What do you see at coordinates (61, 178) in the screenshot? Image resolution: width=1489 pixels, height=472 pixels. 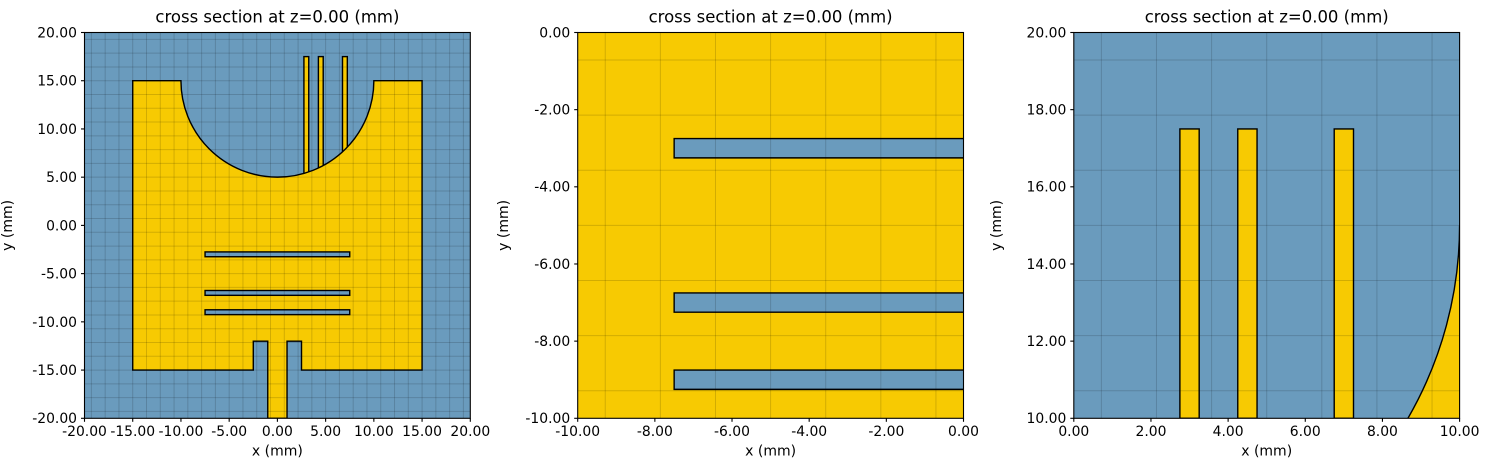 I see `y-tick-label: 5.00` at bounding box center [61, 178].